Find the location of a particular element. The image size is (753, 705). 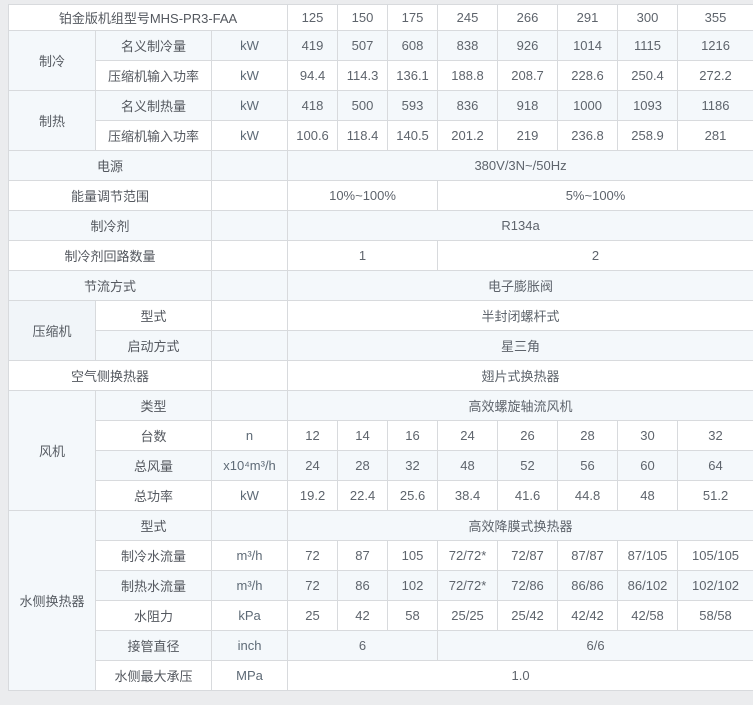

unit-cell: inch is located at coordinates (249, 645).